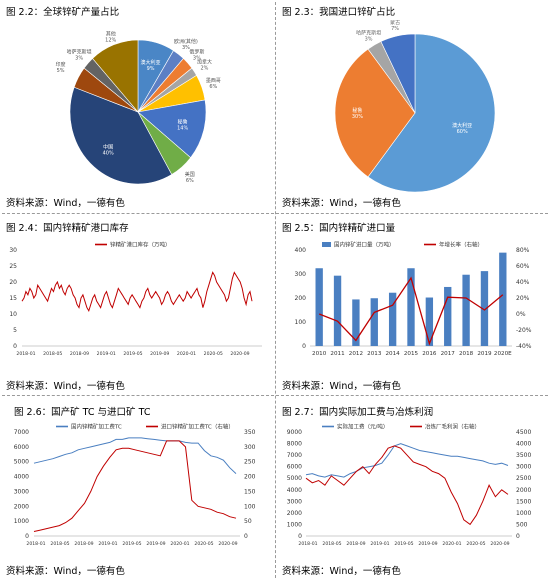 Image resolution: width=550 pixels, height=580 pixels. Describe the element at coordinates (13, 282) in the screenshot. I see `y-tick-label: 20` at that location.